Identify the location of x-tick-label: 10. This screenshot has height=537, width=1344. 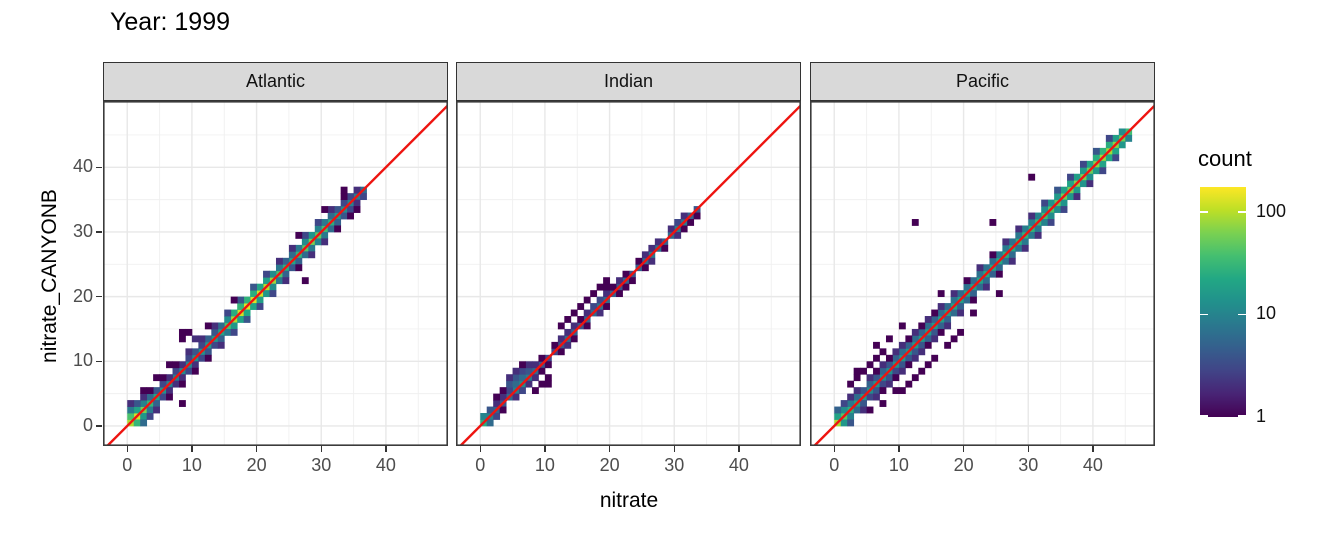
(544, 465).